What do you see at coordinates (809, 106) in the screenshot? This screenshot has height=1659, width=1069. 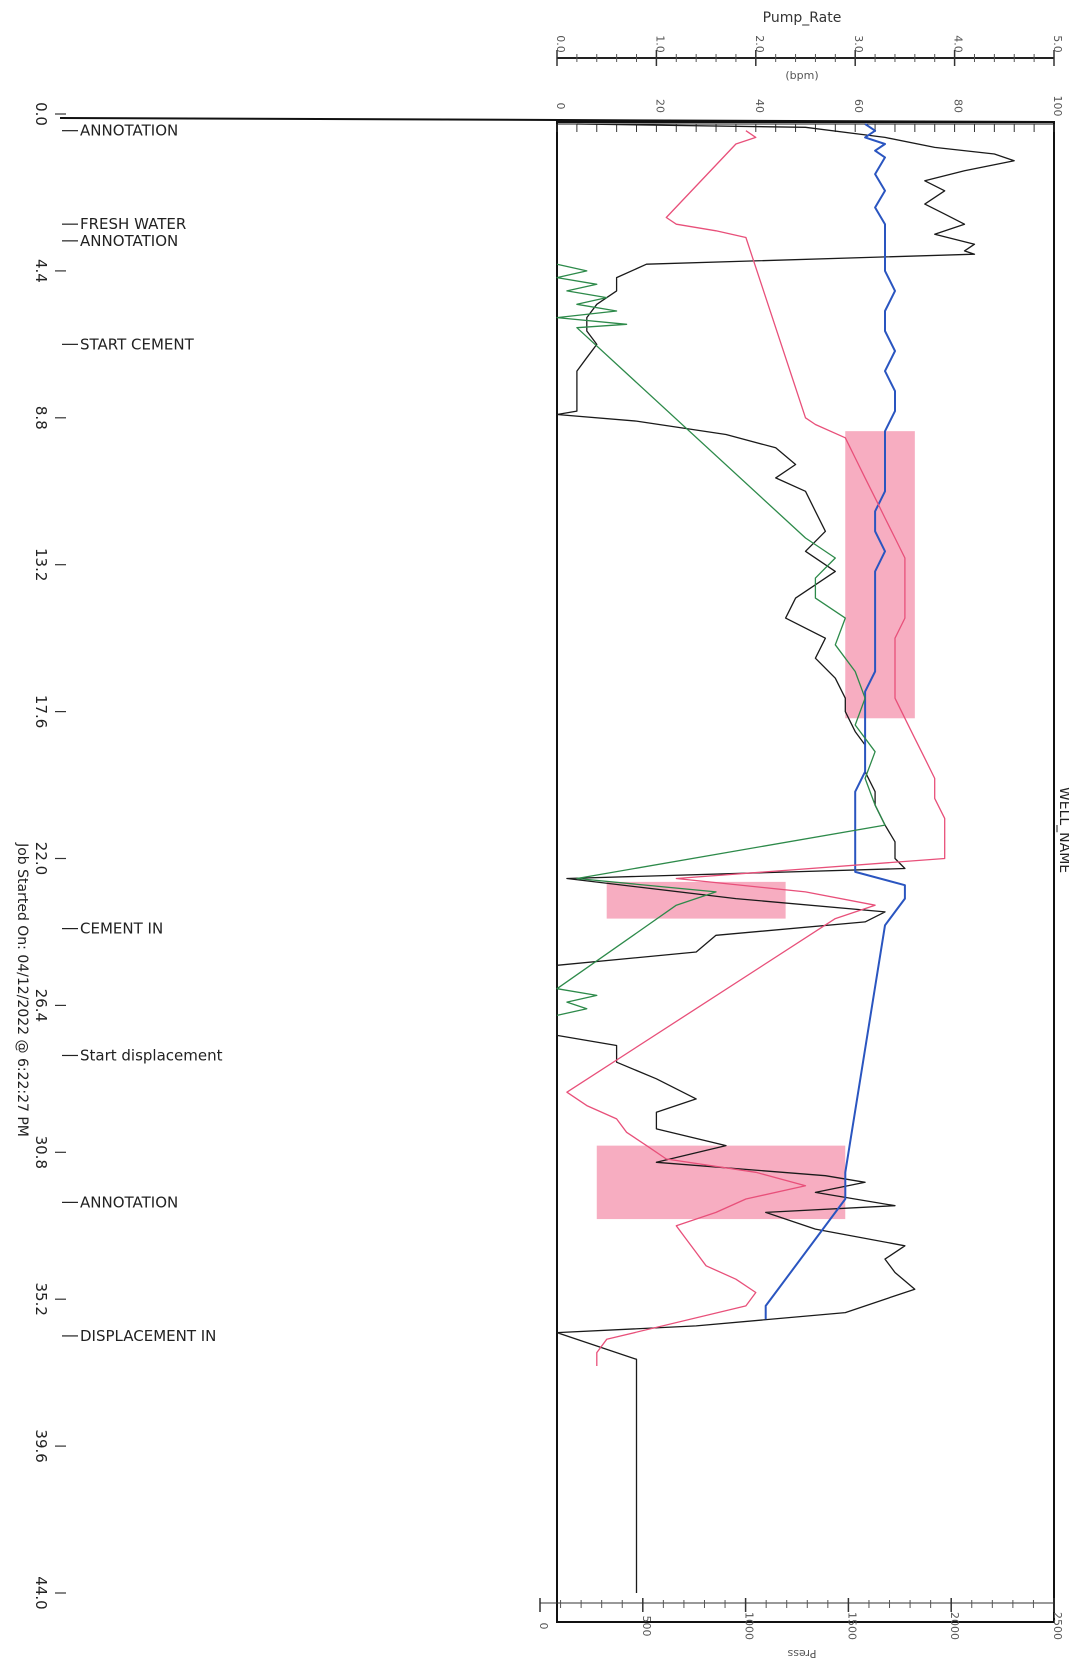 I see `top-axis-2-ticks: 0 20 40 60 80 100` at bounding box center [809, 106].